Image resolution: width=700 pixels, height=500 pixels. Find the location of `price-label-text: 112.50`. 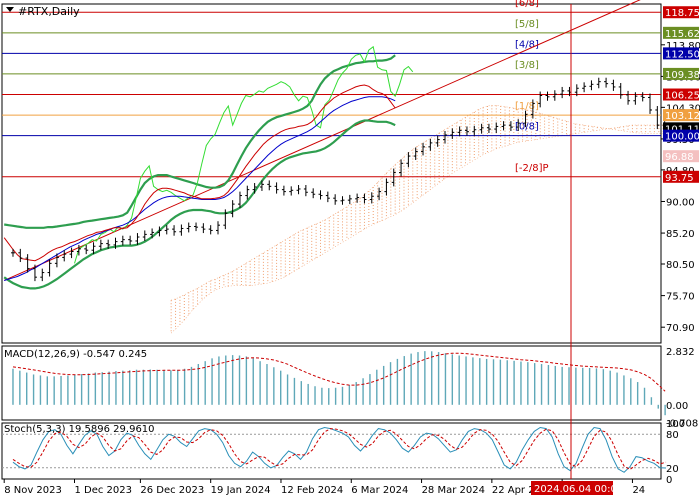

price-label-text: 112.50 is located at coordinates (682, 54).